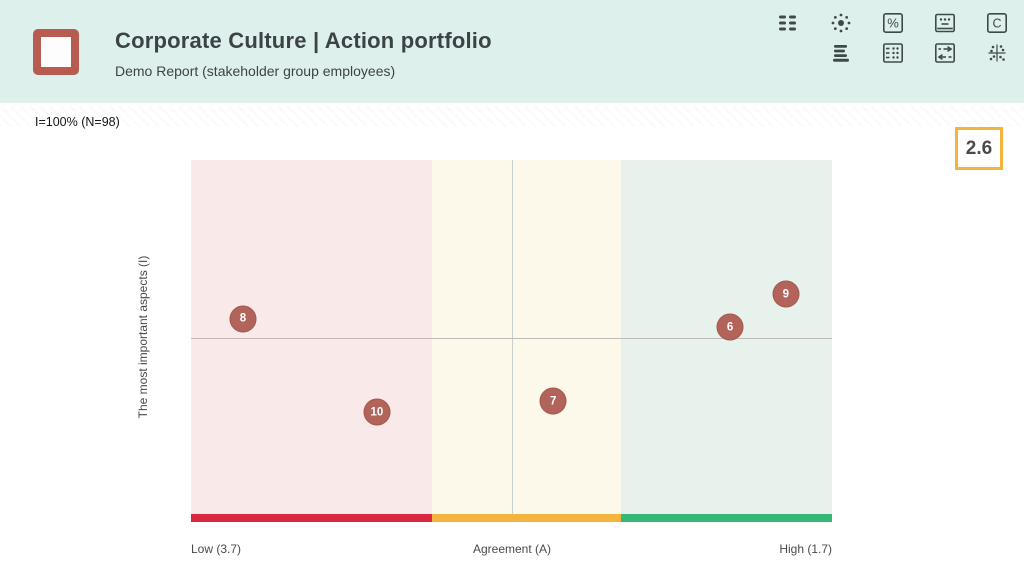 The image size is (1024, 576). What do you see at coordinates (893, 53) in the screenshot?
I see `matrix-icon` at bounding box center [893, 53].